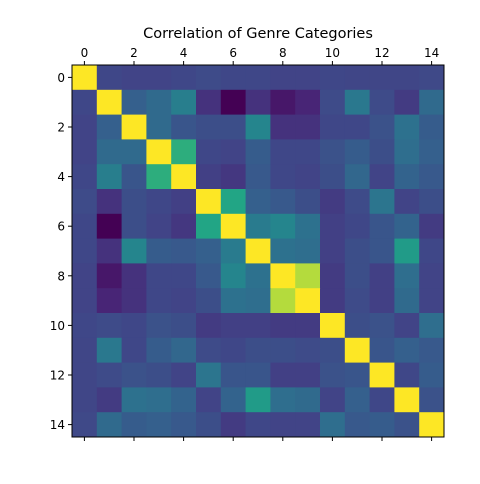  I want to click on x-tick-label: 0, so click(85, 53).